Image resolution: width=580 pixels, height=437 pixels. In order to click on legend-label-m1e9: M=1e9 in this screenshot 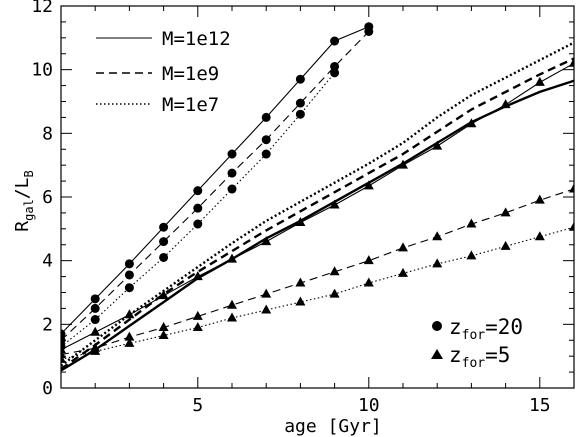, I will do `click(190, 74)`.